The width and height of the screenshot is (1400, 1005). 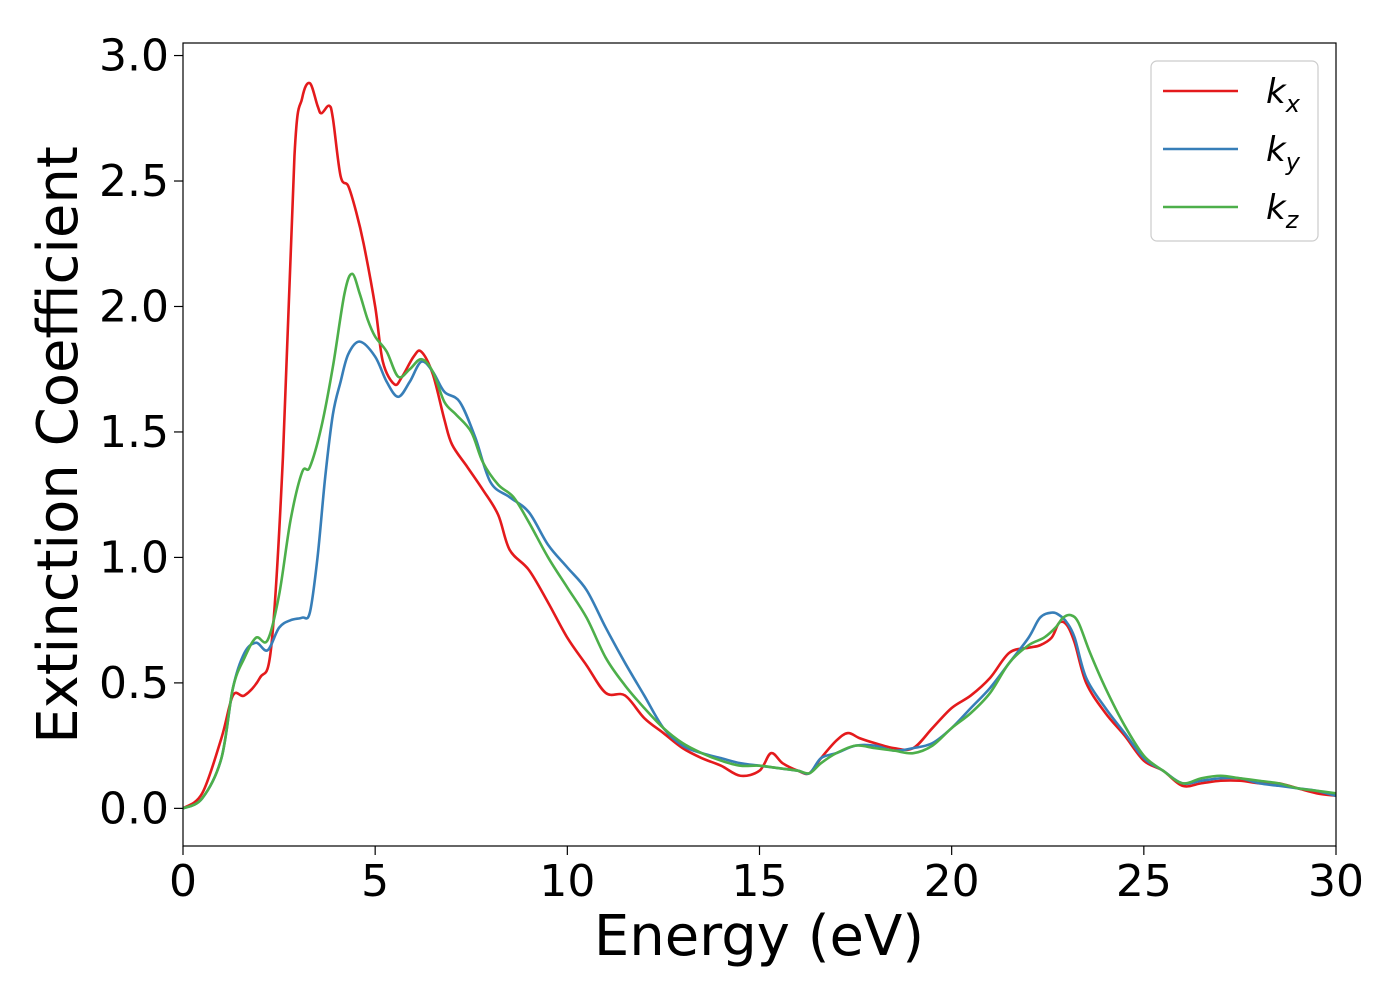 I want to click on x-tick-label: 20, so click(x=952, y=881).